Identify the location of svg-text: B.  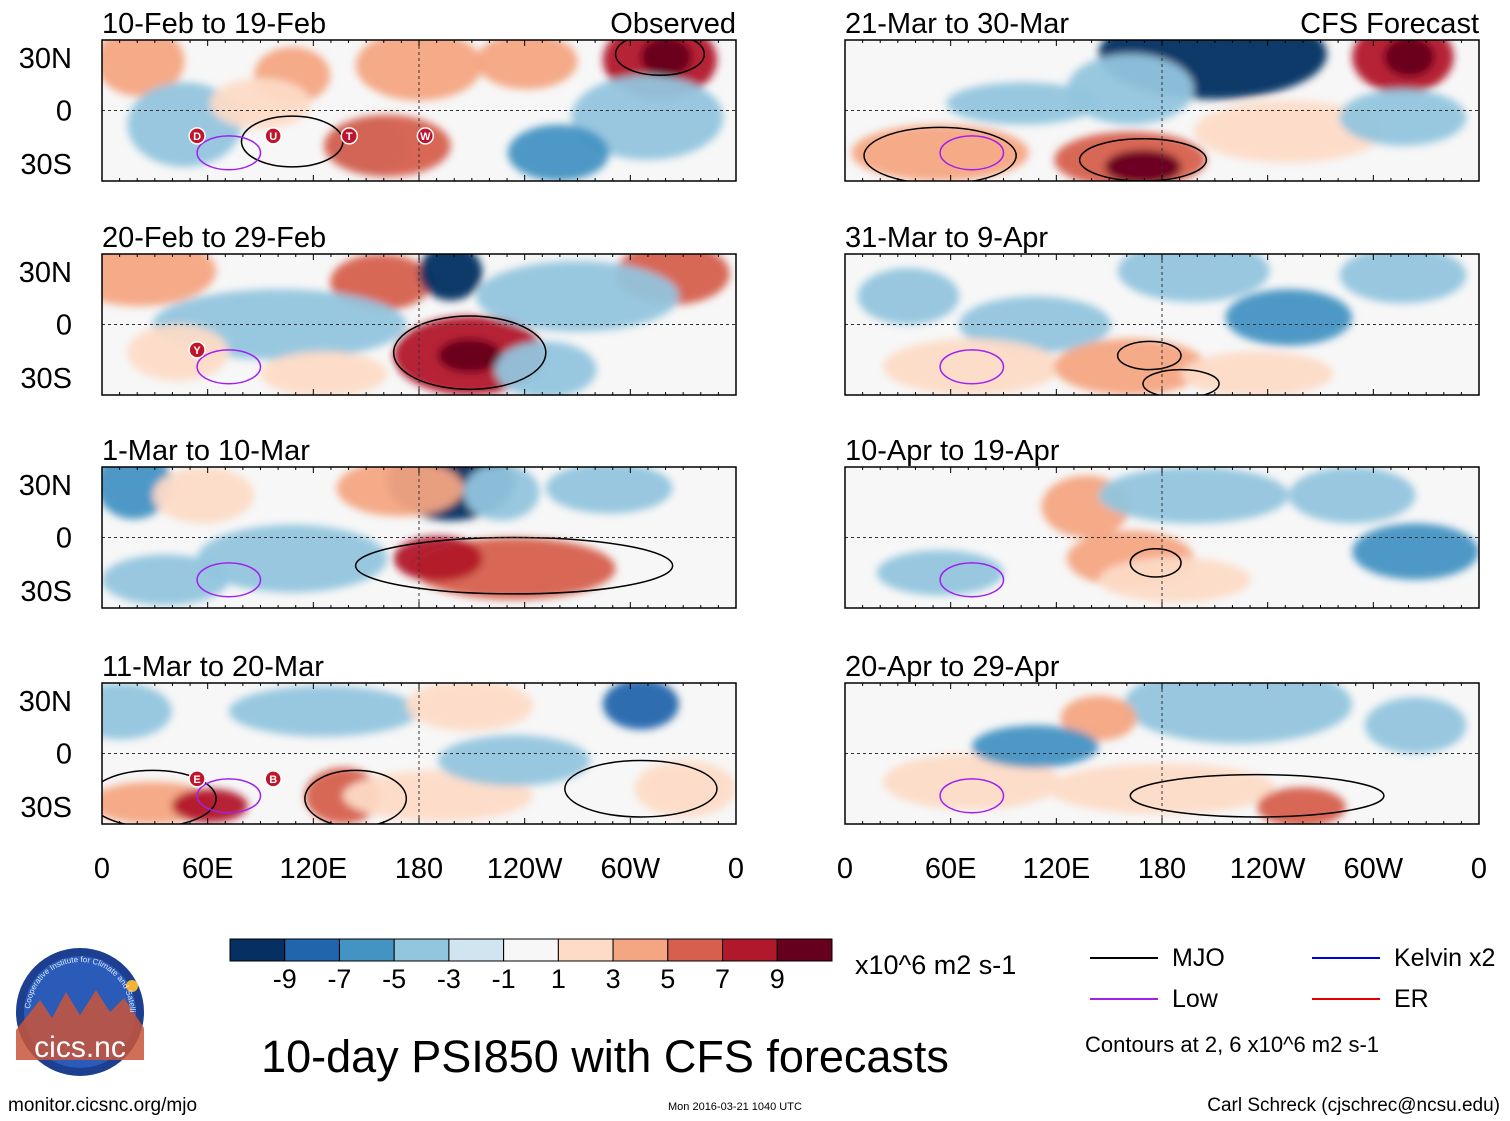
(273, 780).